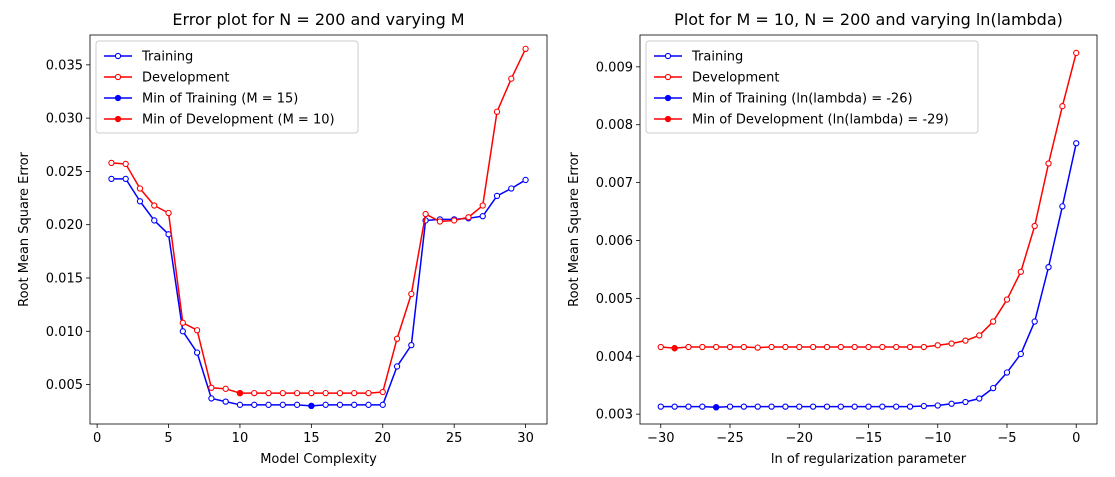 This screenshot has height=477, width=1115. What do you see at coordinates (869, 459) in the screenshot?
I see `x-axis-label: ln of regularization parameter` at bounding box center [869, 459].